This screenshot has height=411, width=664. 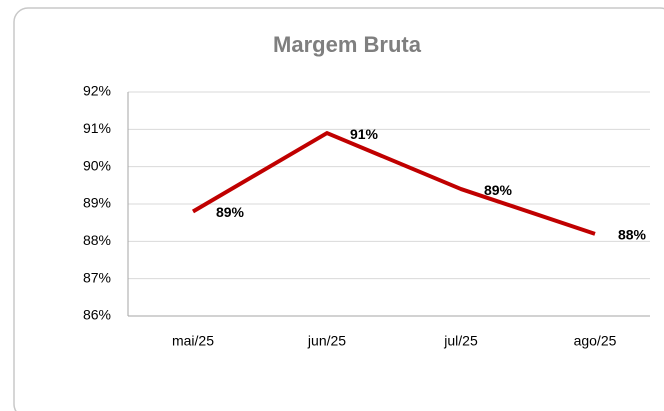 What do you see at coordinates (595, 341) in the screenshot?
I see `x-tick-label: ago/25` at bounding box center [595, 341].